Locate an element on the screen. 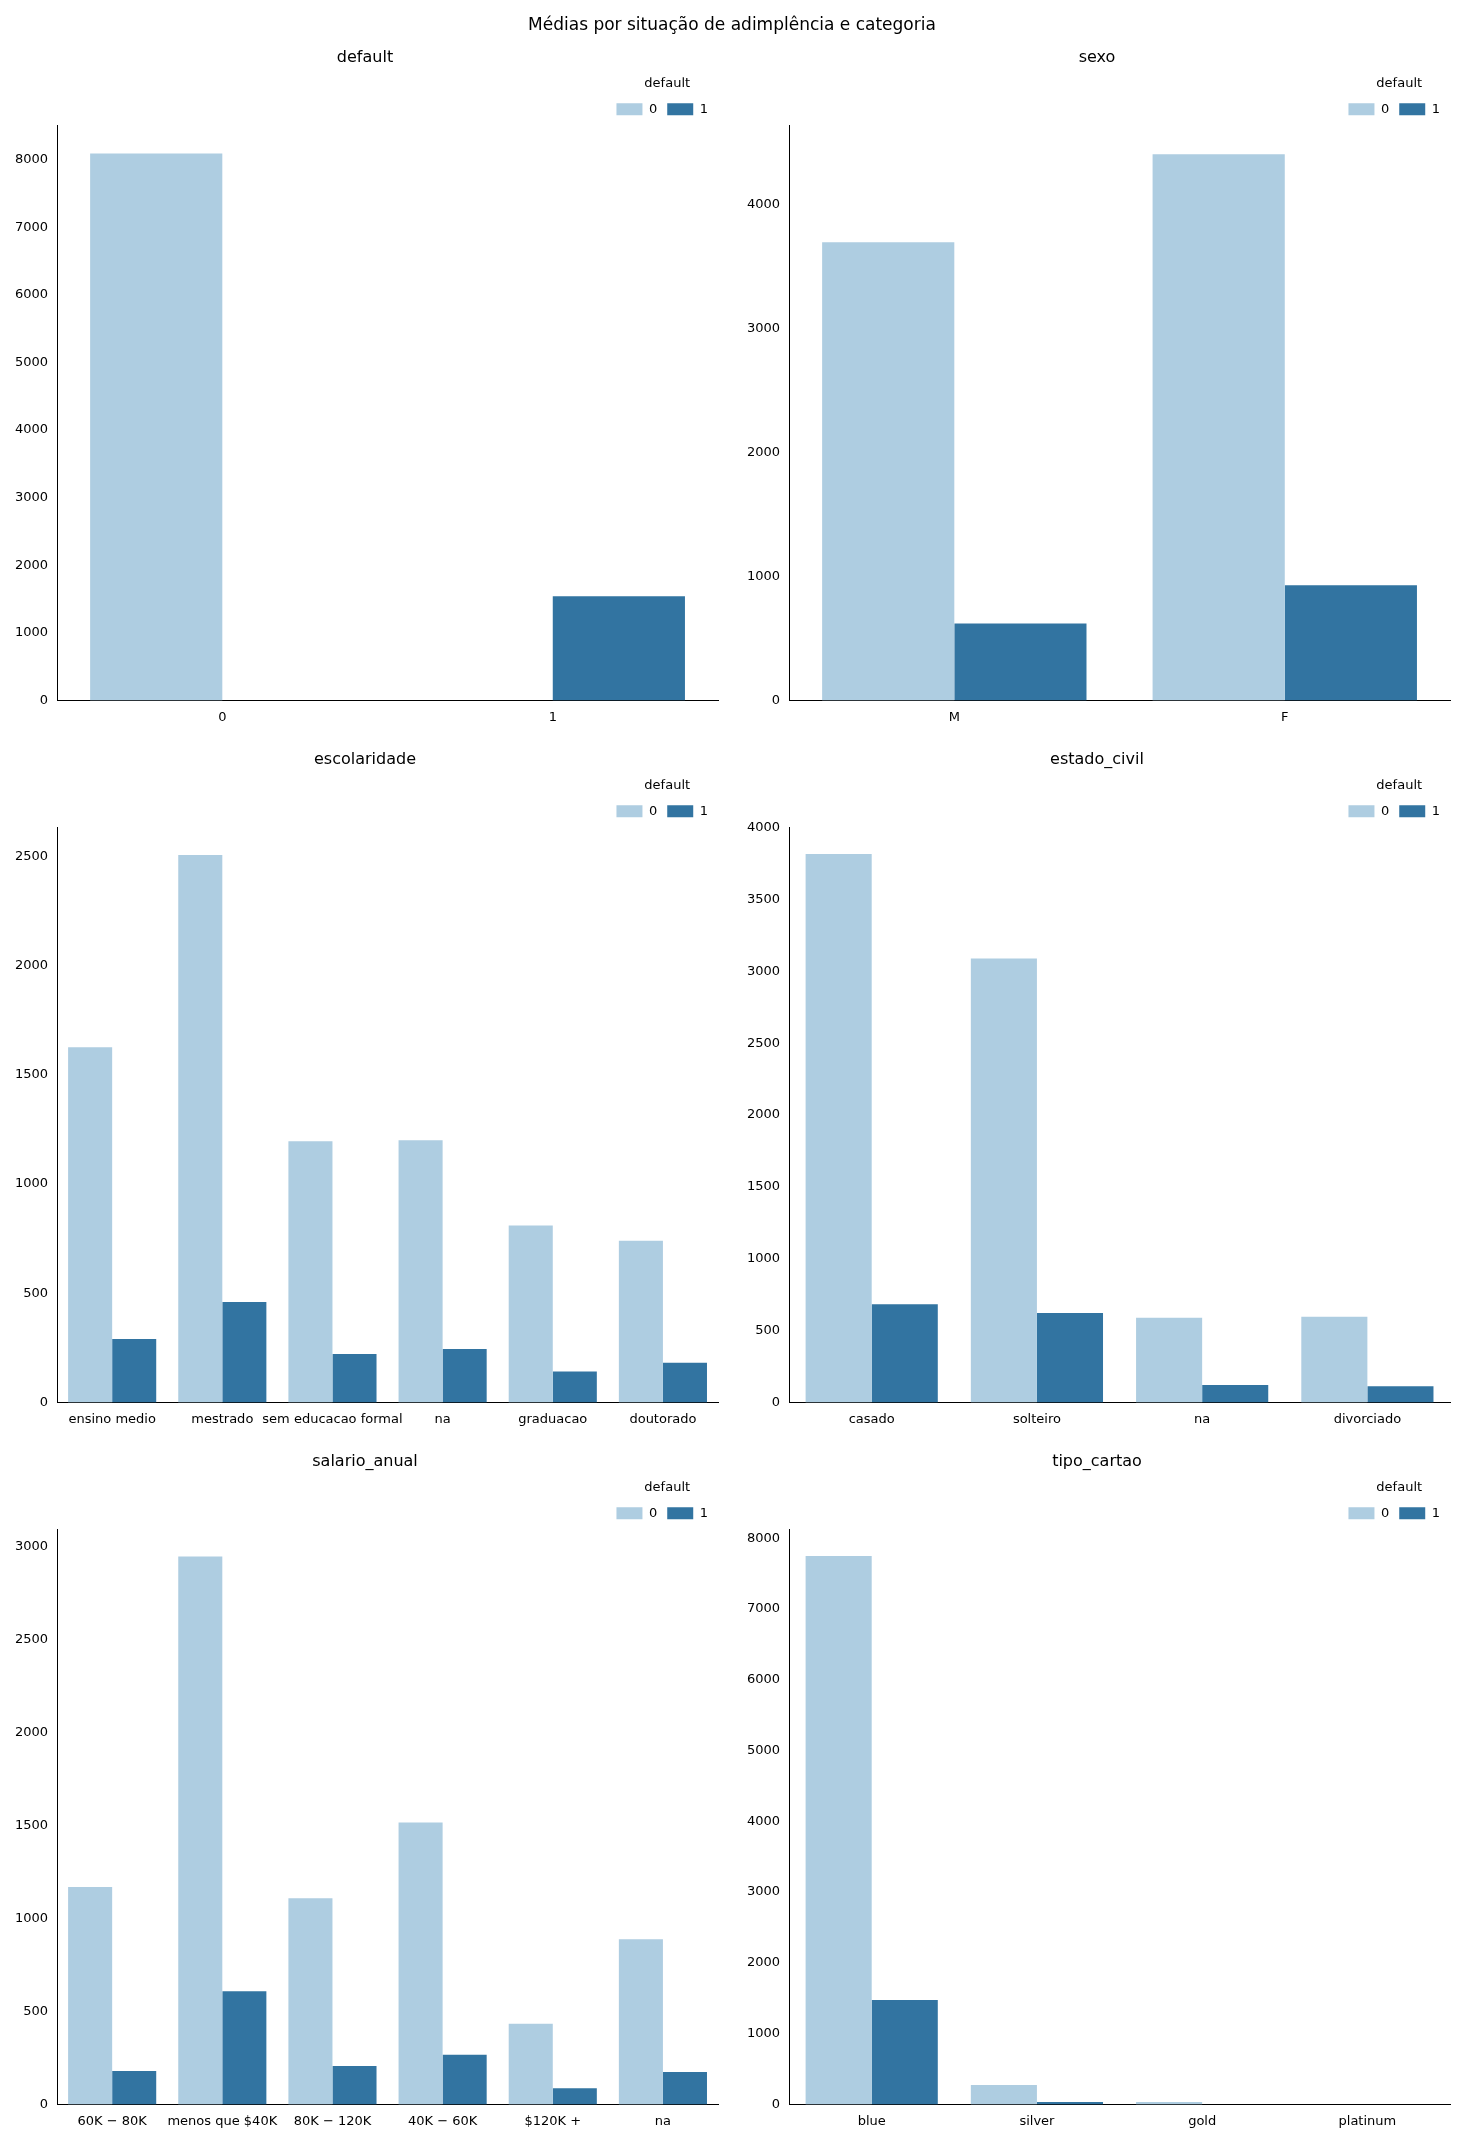 Image resolution: width=1464 pixels, height=2148 pixels. x-tick-label: 60K − 80K is located at coordinates (112, 2120).